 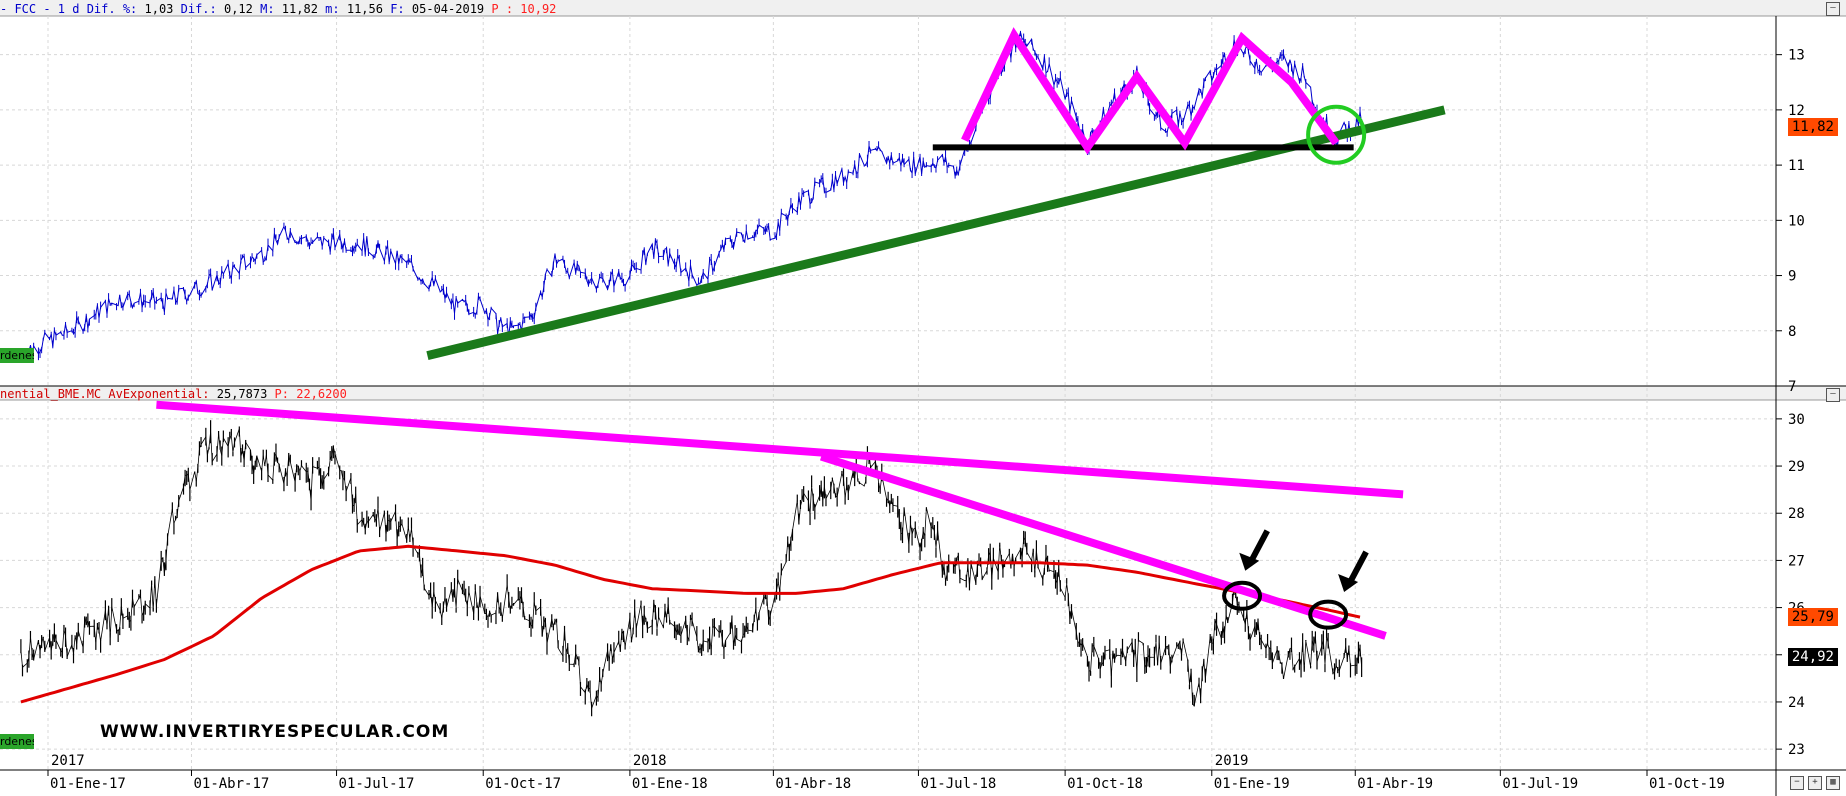 I want to click on header-part: 11,56, so click(x=368, y=9).